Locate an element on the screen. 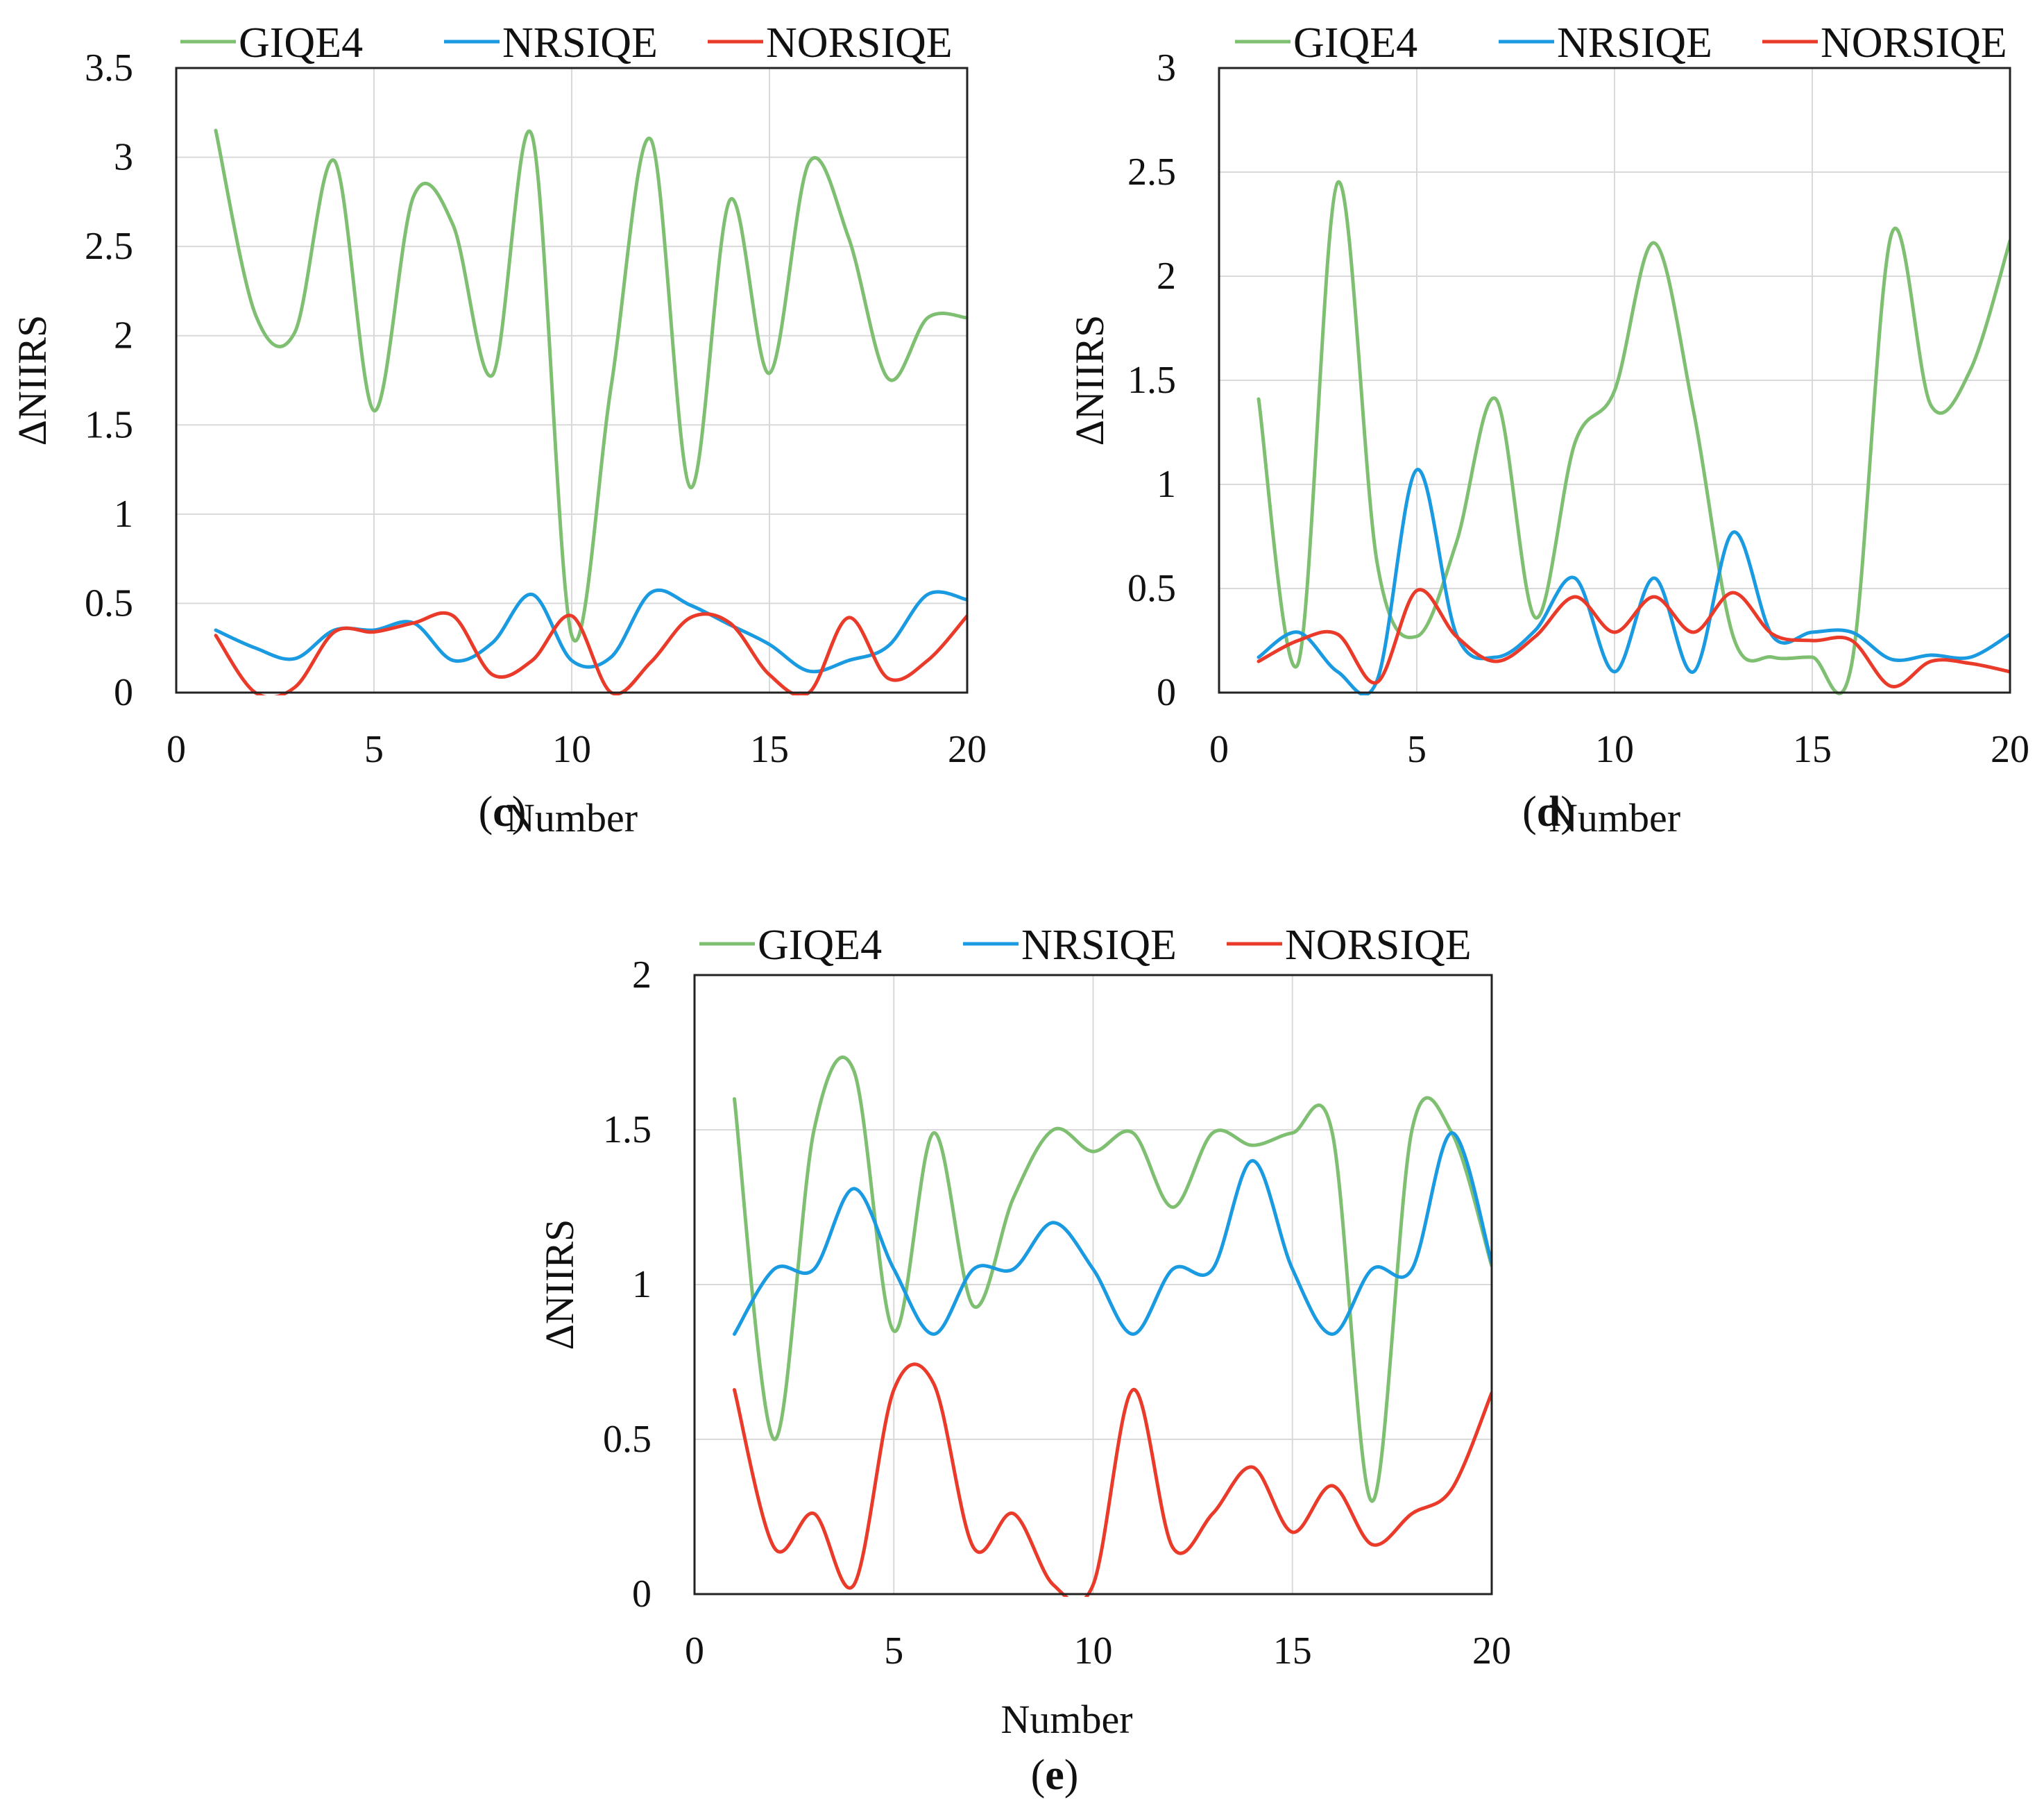  panel-label: (d) is located at coordinates (1548, 812).